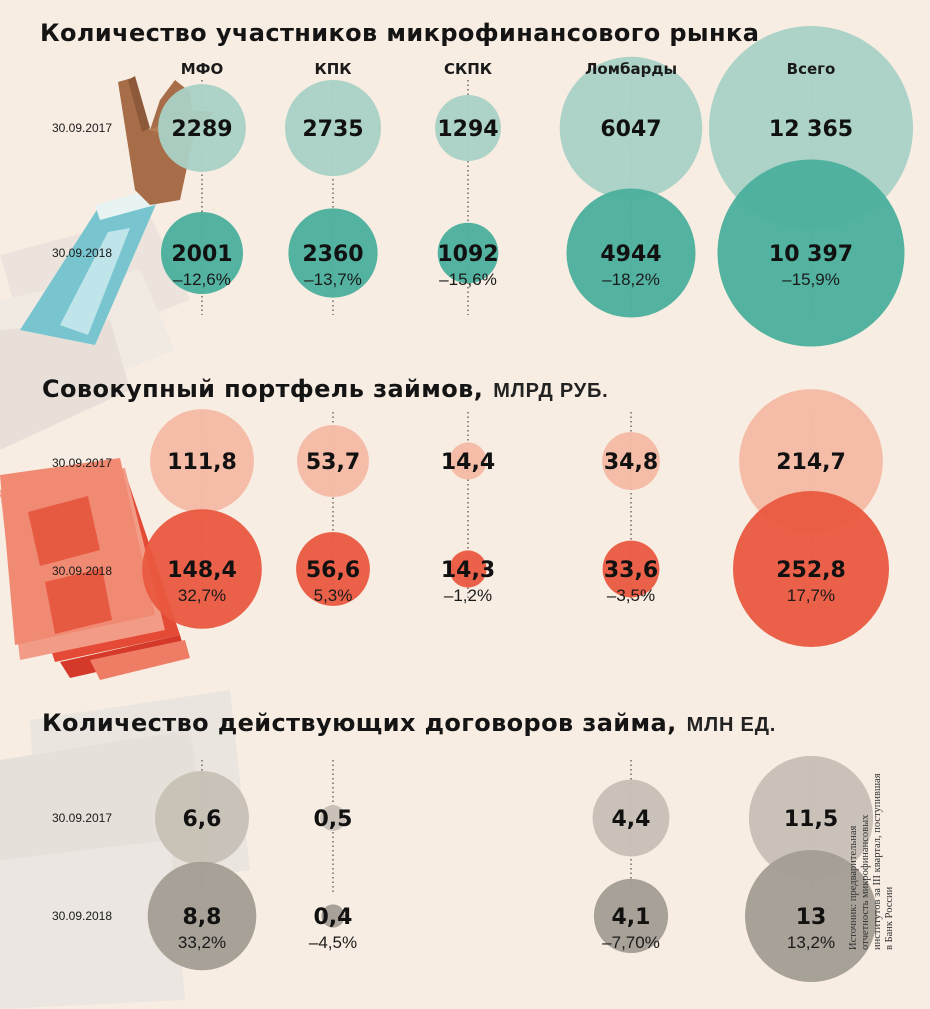  What do you see at coordinates (333, 279) in the screenshot?
I see `change-label-1-kpk: –13,7%` at bounding box center [333, 279].